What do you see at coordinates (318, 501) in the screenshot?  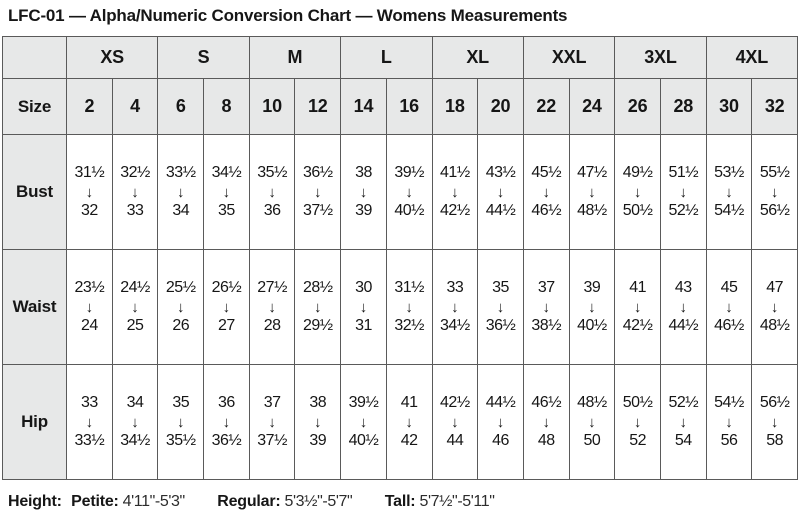 I see `regular-range: 5'3½"-5'7"` at bounding box center [318, 501].